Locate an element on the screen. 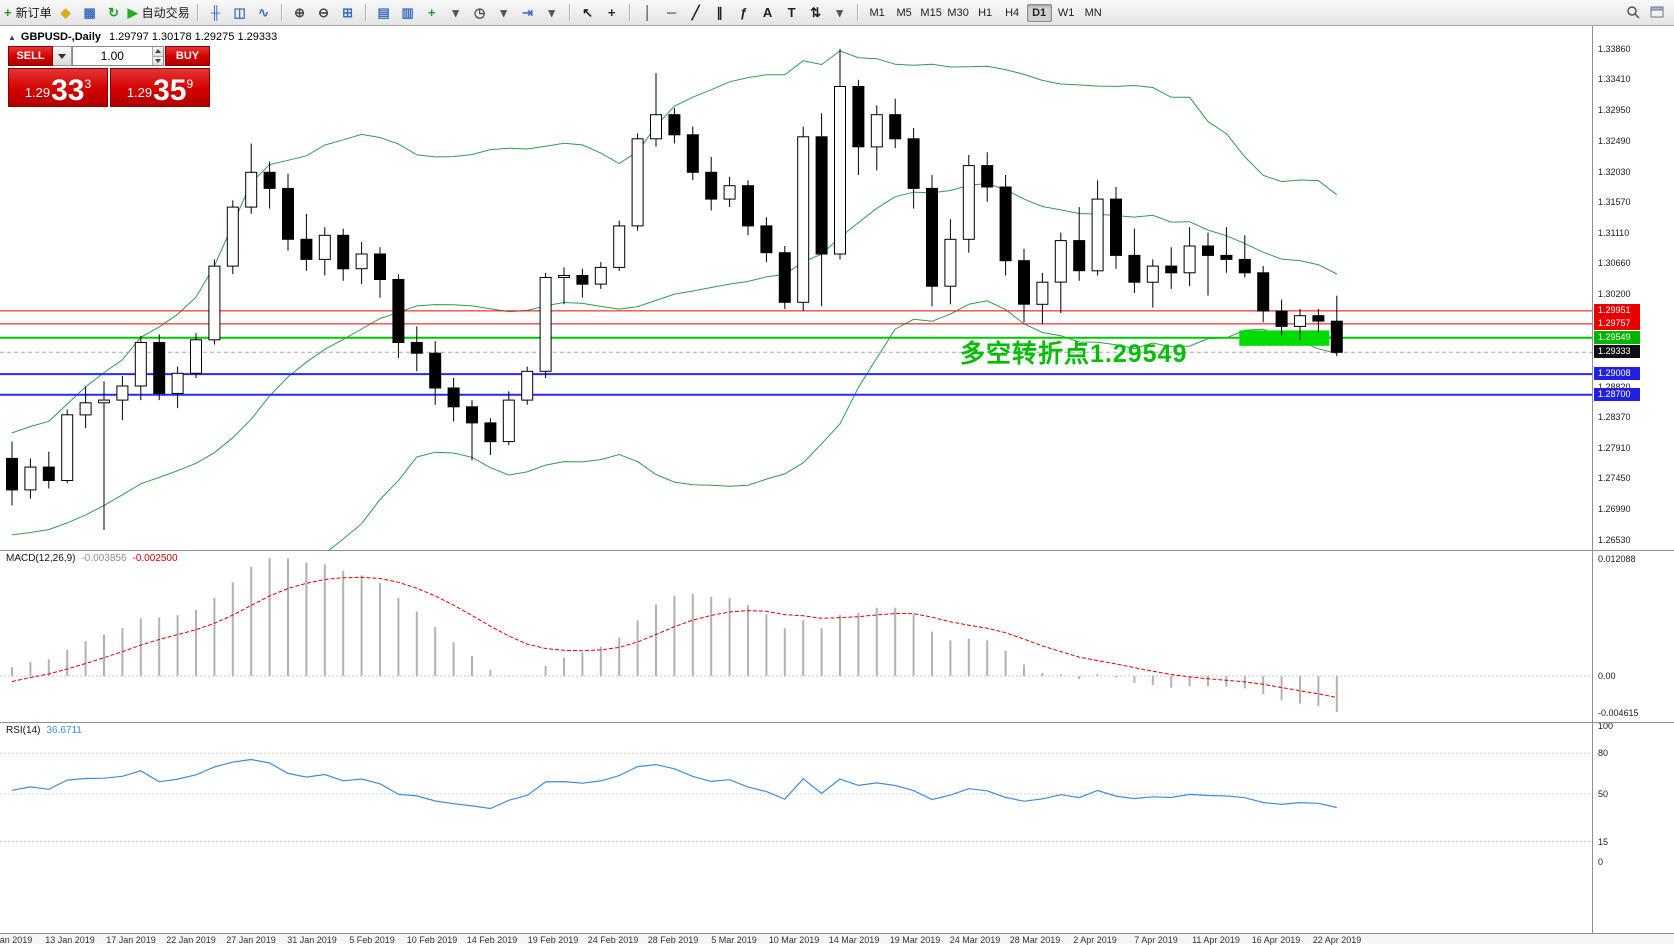 The height and width of the screenshot is (945, 1674). objects-dropdown: ▾ is located at coordinates (840, 13).